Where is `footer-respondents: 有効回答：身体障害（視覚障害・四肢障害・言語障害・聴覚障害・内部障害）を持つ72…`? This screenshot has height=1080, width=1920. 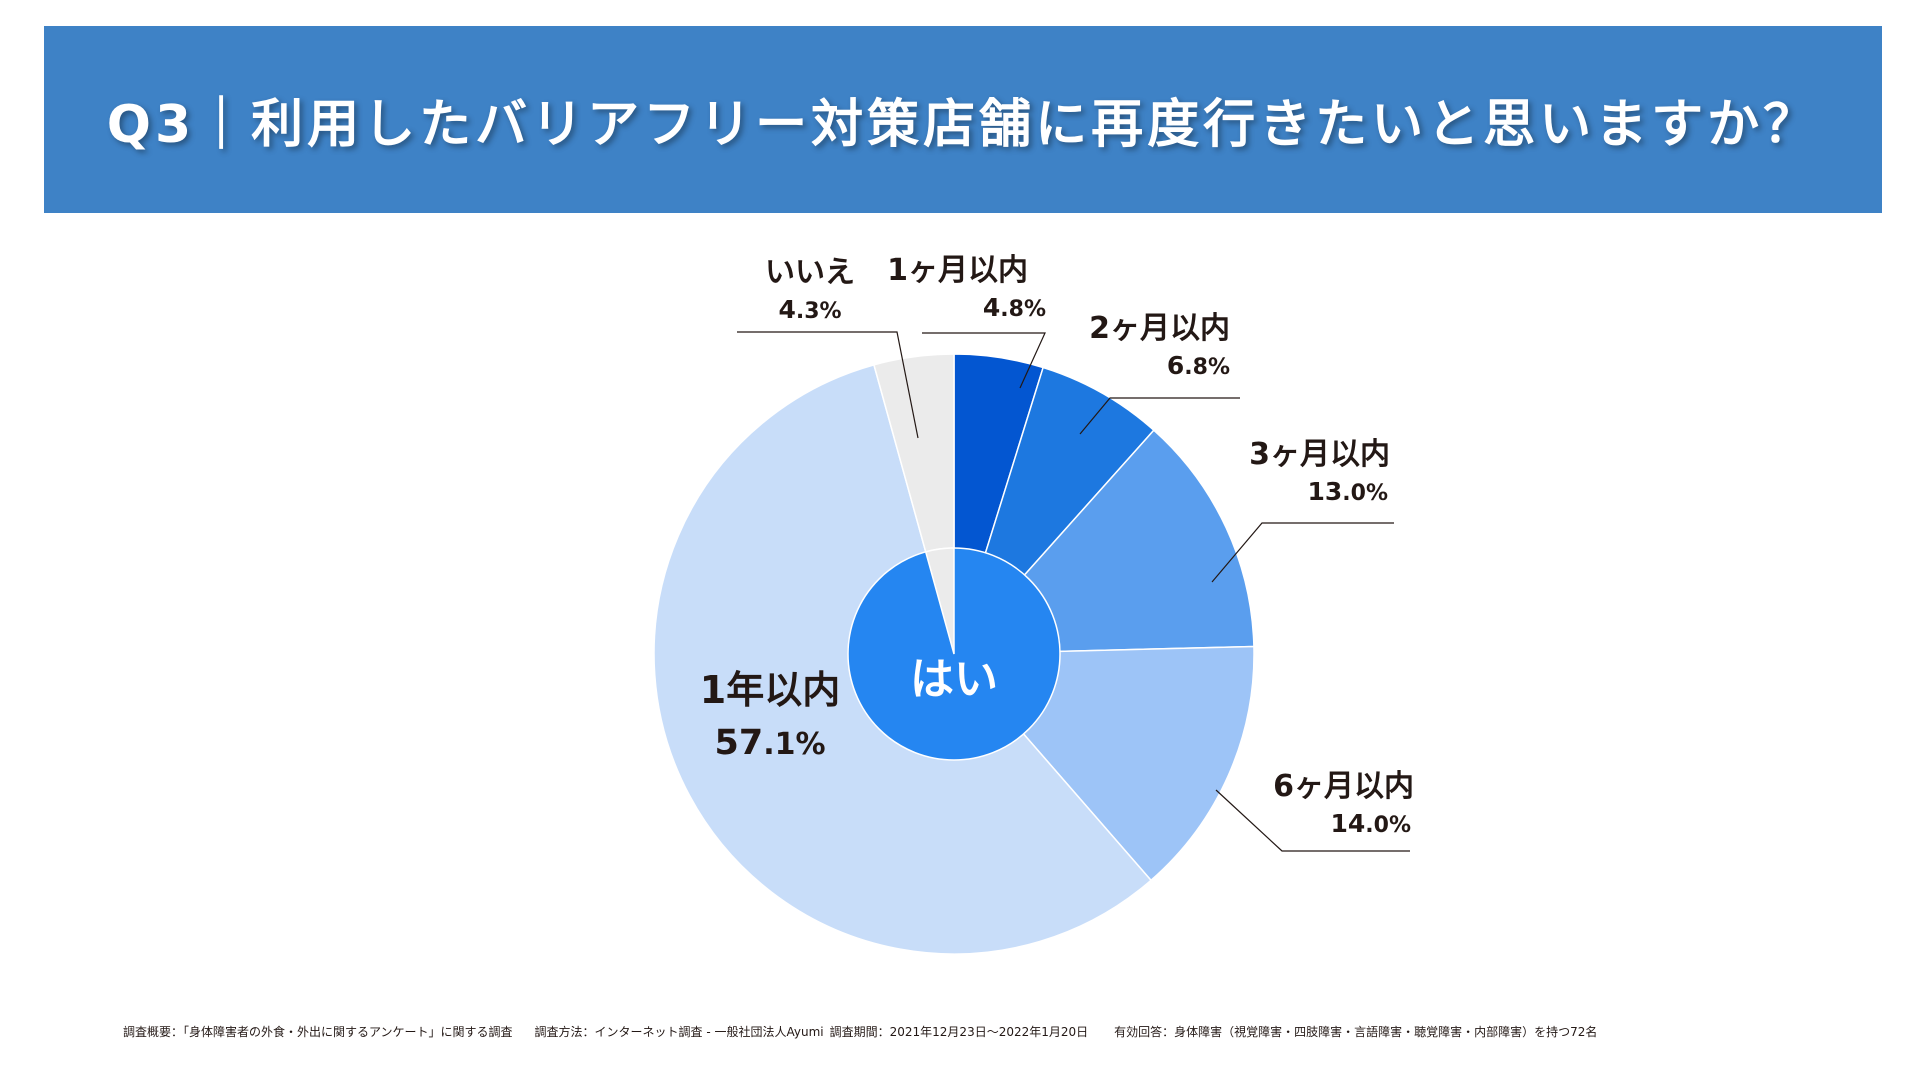
footer-respondents: 有効回答：身体障害（視覚障害・四肢障害・言語障害・聴覚障害・内部障害）を持つ72… is located at coordinates (1356, 1032).